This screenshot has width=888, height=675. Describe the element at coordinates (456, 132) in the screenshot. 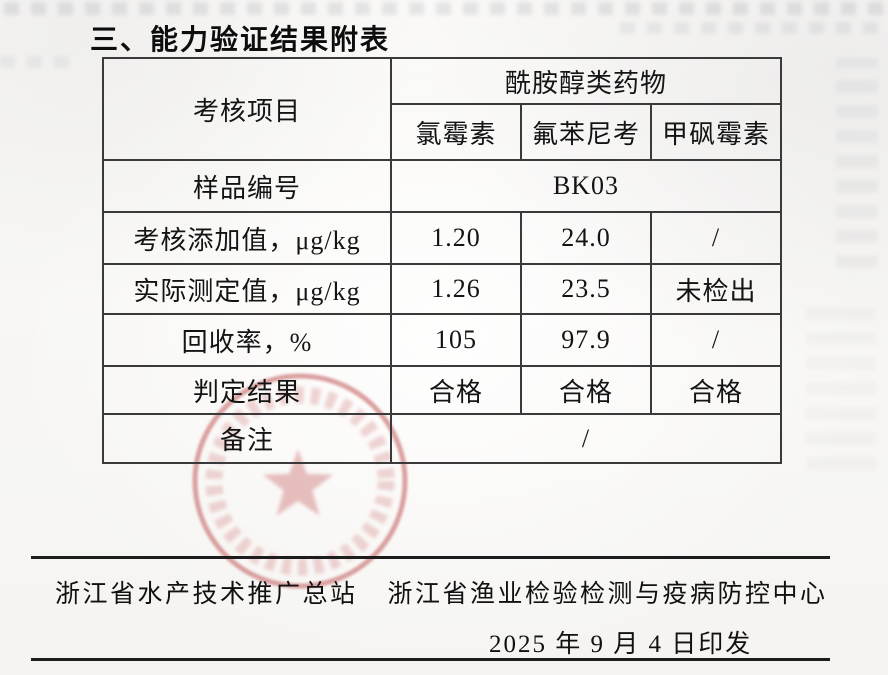

I see `header-drug-chloramphenicol: 氯霉素` at that location.